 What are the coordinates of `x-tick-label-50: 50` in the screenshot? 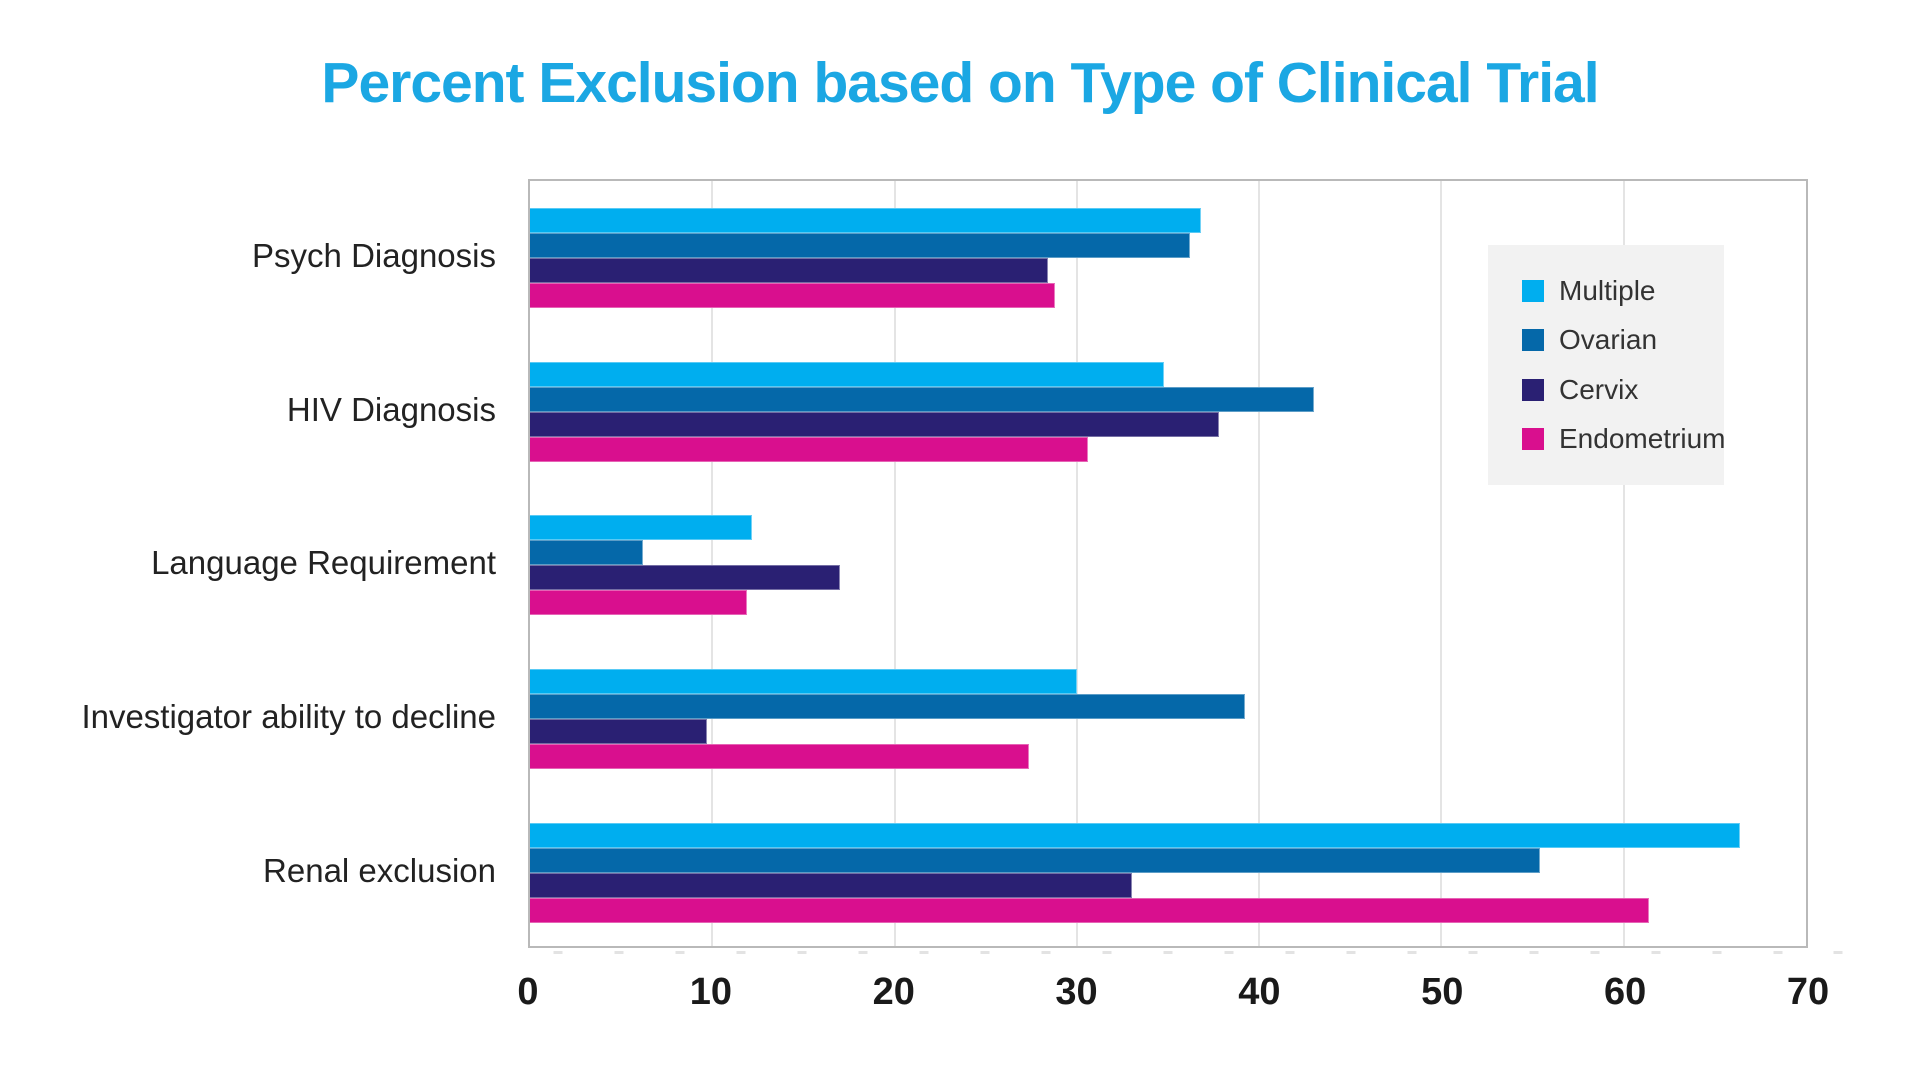 It's located at (1442, 992).